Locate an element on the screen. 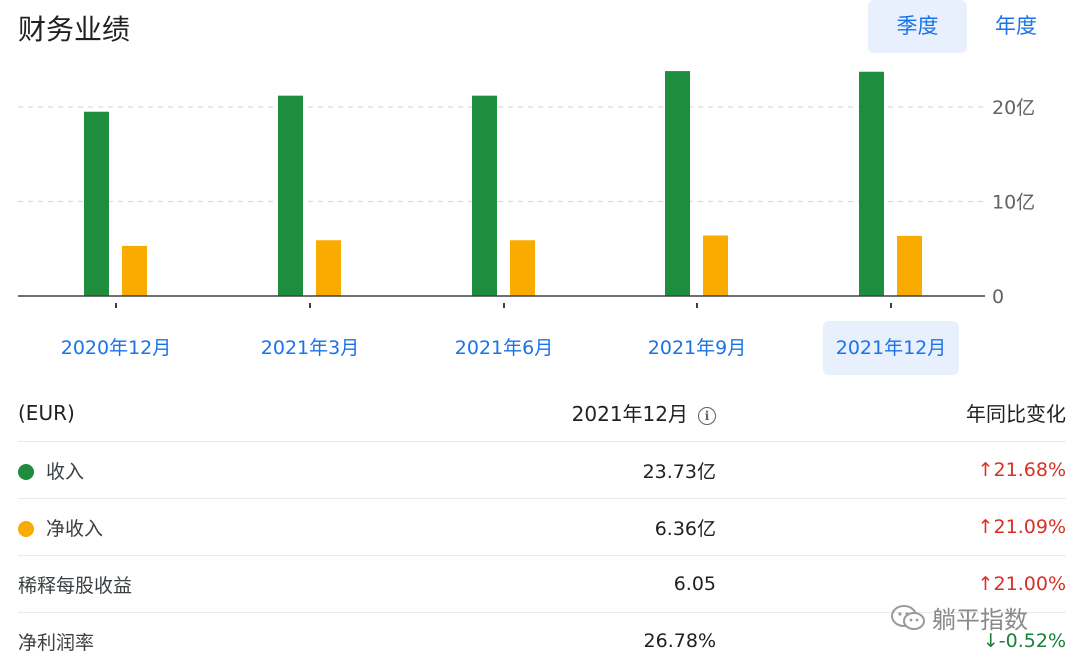 The width and height of the screenshot is (1080, 669). row-change: -0.52% is located at coordinates (1032, 641).